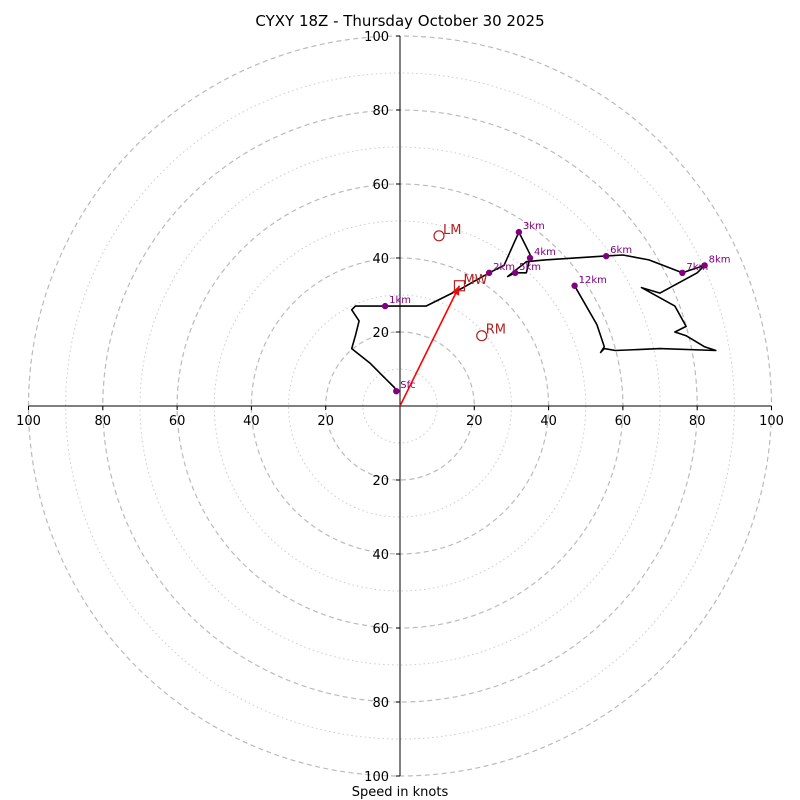  I want to click on storm-marker-mw, so click(459, 286).